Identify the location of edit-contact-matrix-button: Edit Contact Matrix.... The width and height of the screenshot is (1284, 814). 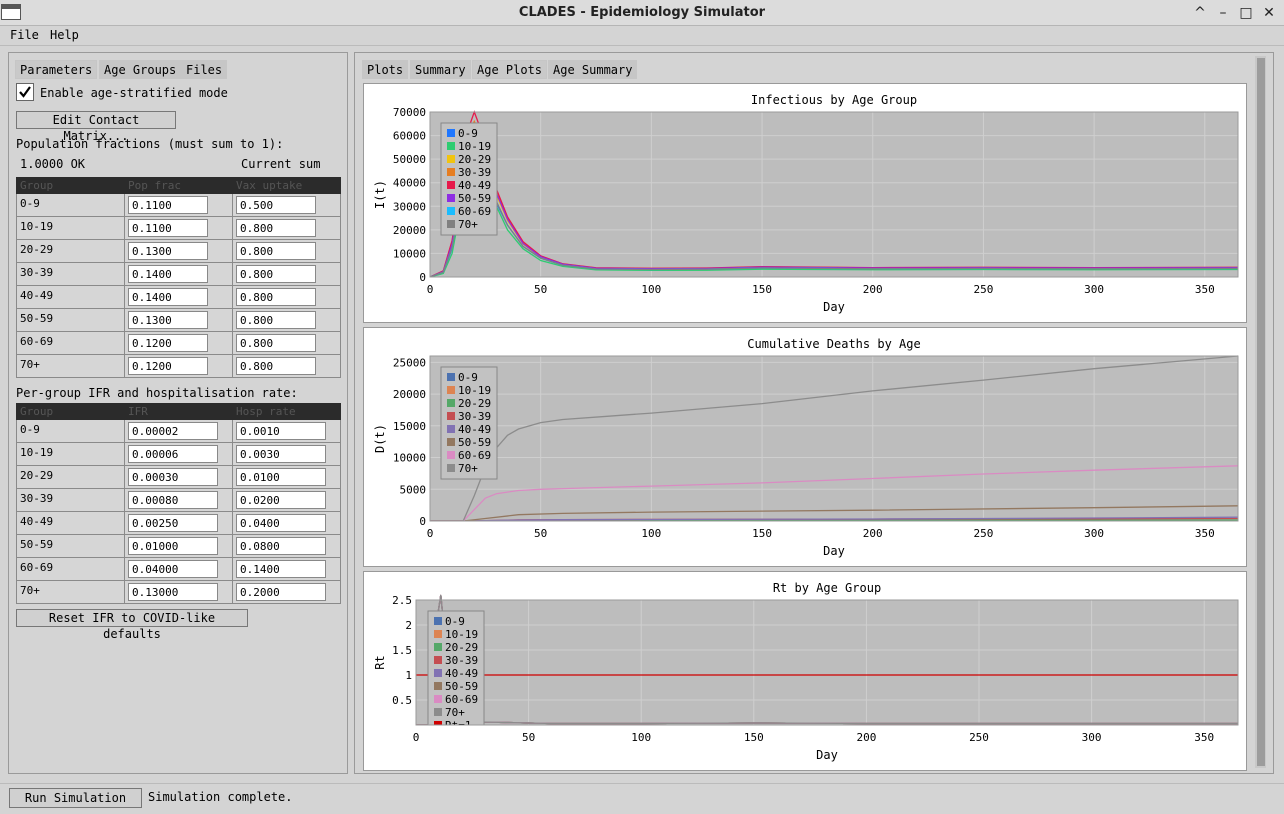
(96, 127).